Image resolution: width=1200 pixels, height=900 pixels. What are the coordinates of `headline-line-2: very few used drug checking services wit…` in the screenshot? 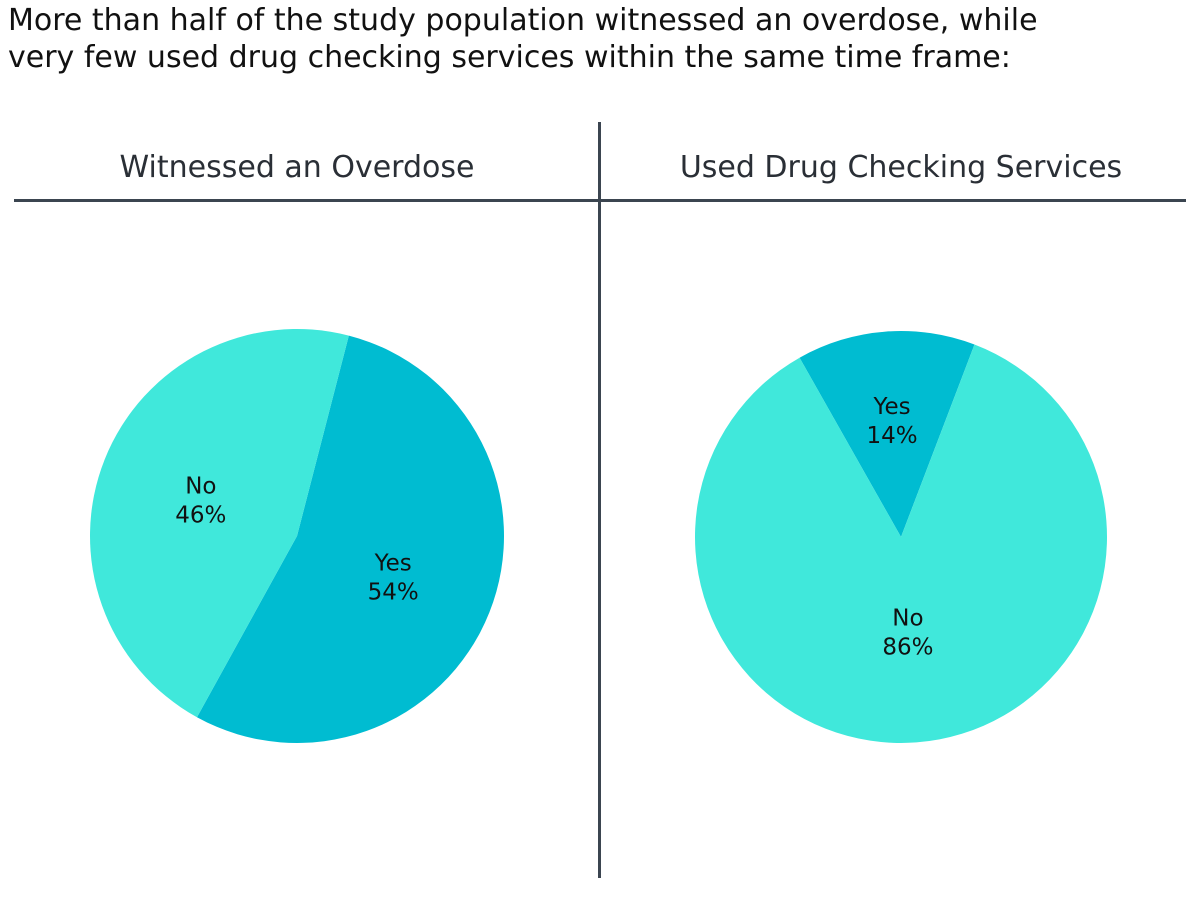 It's located at (509, 57).